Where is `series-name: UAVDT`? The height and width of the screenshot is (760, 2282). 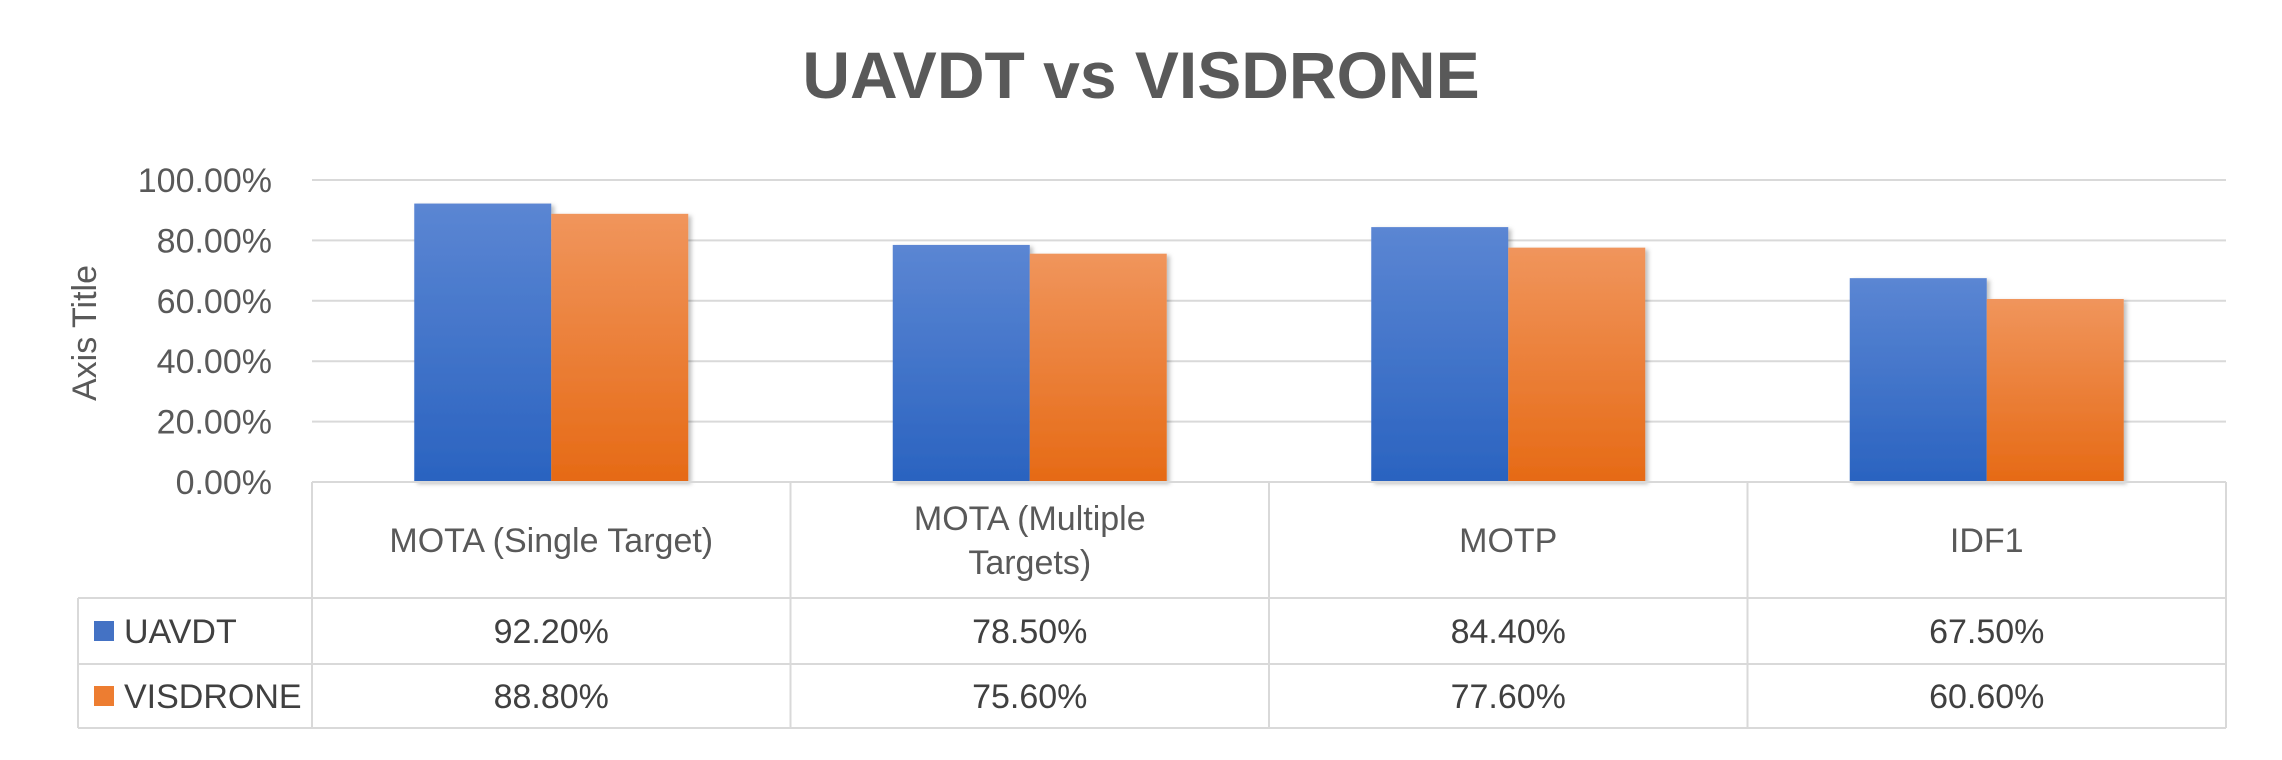 series-name: UAVDT is located at coordinates (180, 632).